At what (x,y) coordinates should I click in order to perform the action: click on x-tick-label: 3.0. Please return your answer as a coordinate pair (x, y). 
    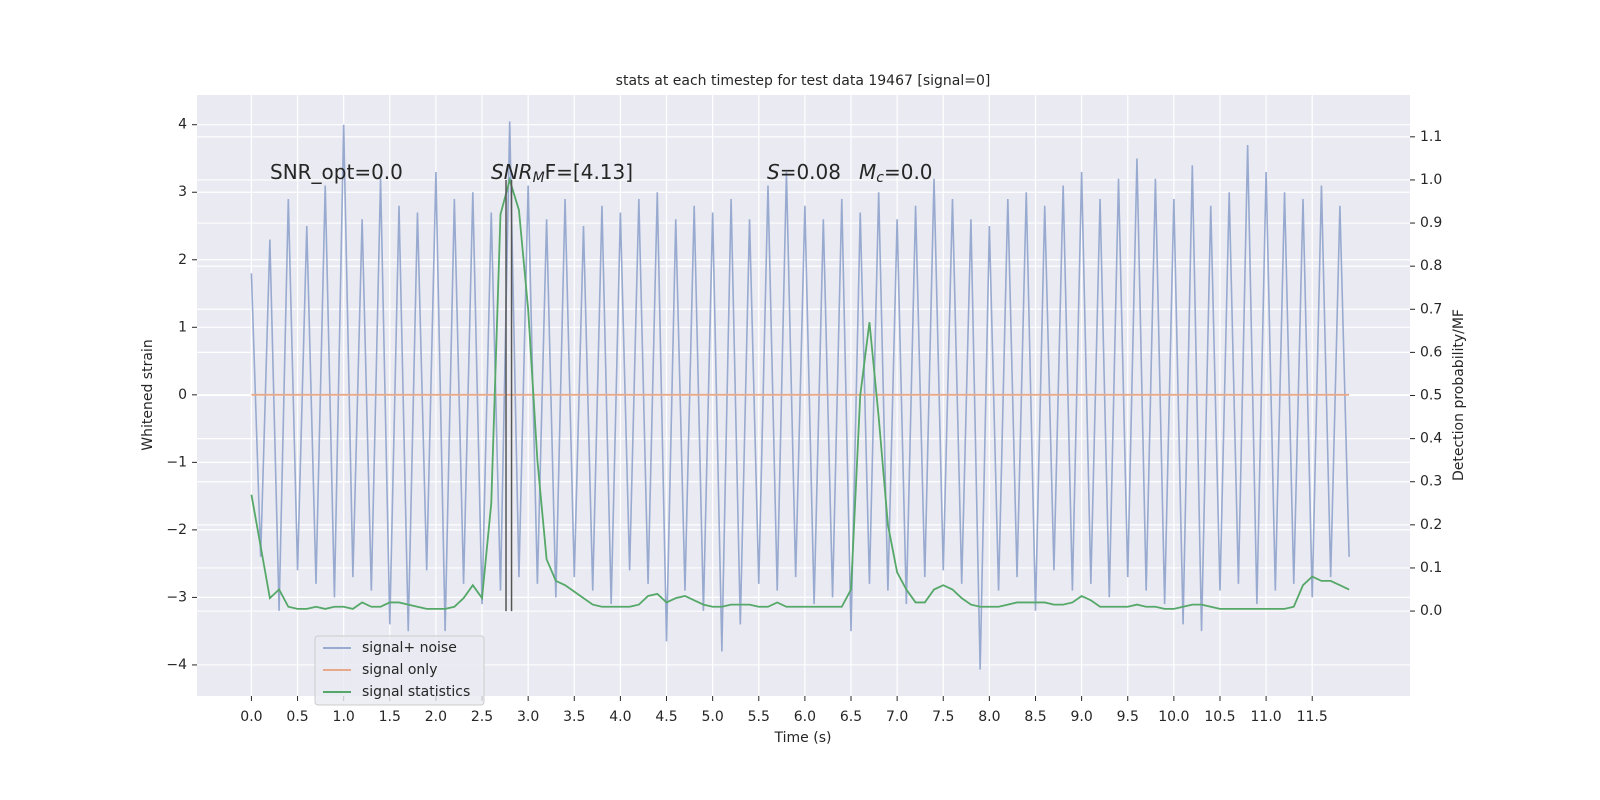
    Looking at the image, I should click on (528, 717).